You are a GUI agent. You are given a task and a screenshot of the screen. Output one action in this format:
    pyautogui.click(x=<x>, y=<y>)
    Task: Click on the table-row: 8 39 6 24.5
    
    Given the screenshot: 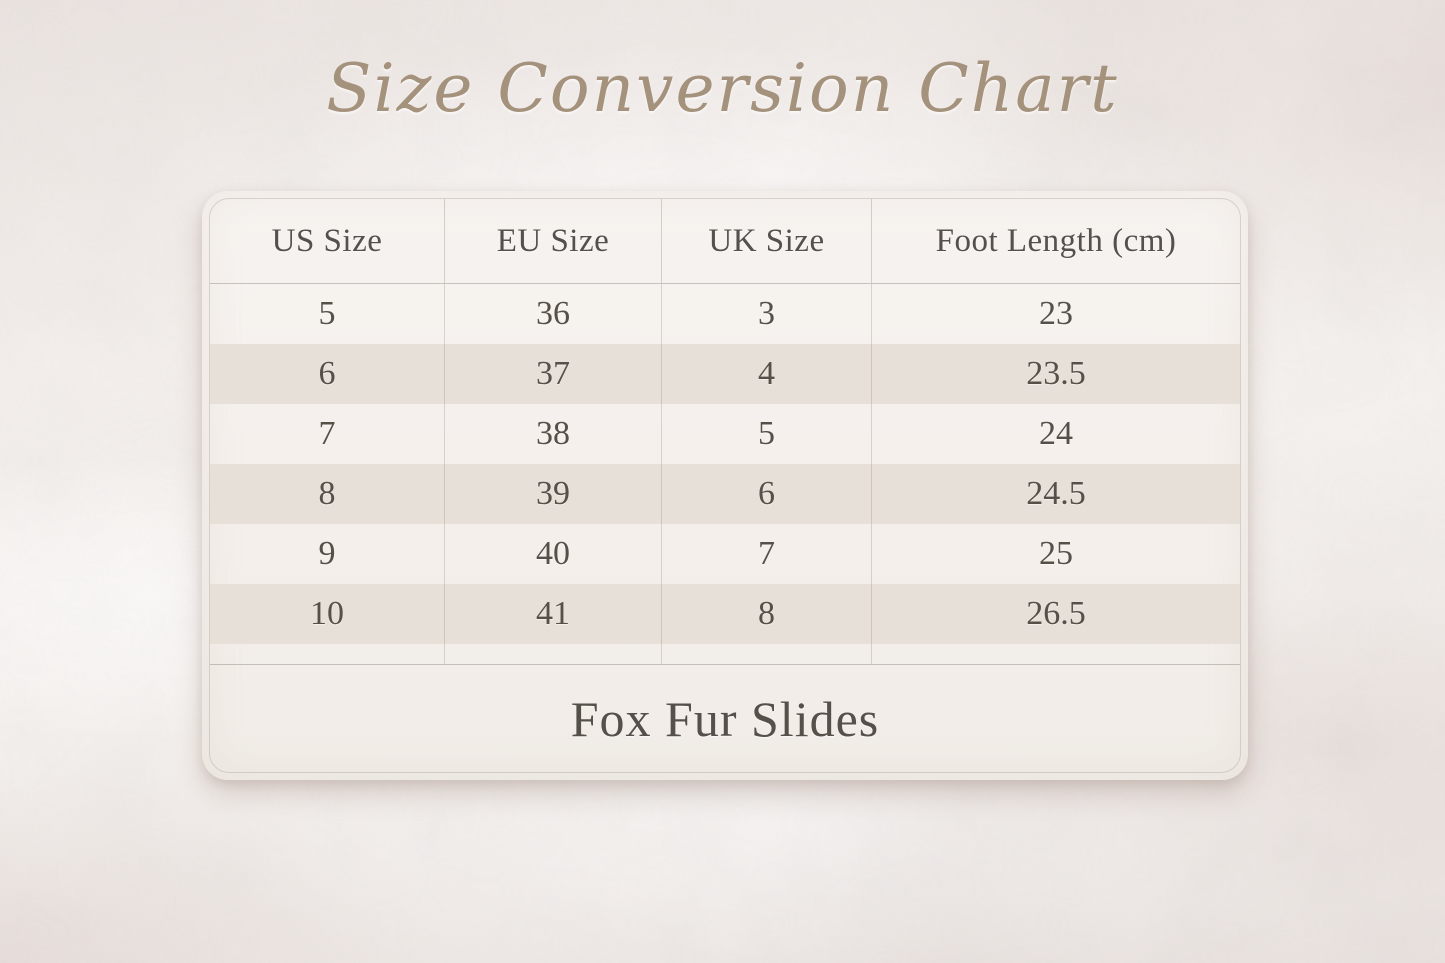 What is the action you would take?
    pyautogui.click(x=725, y=494)
    